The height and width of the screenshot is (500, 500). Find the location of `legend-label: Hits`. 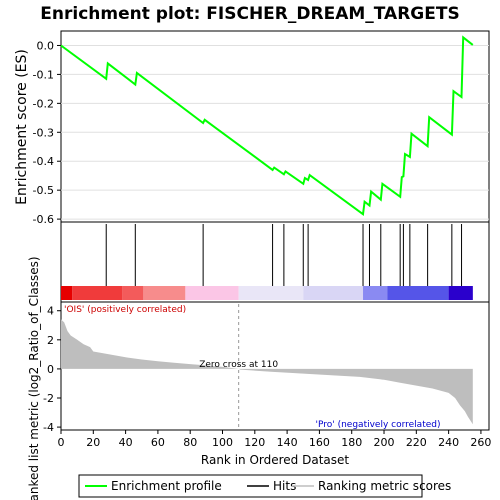

legend-label: Hits is located at coordinates (284, 486).